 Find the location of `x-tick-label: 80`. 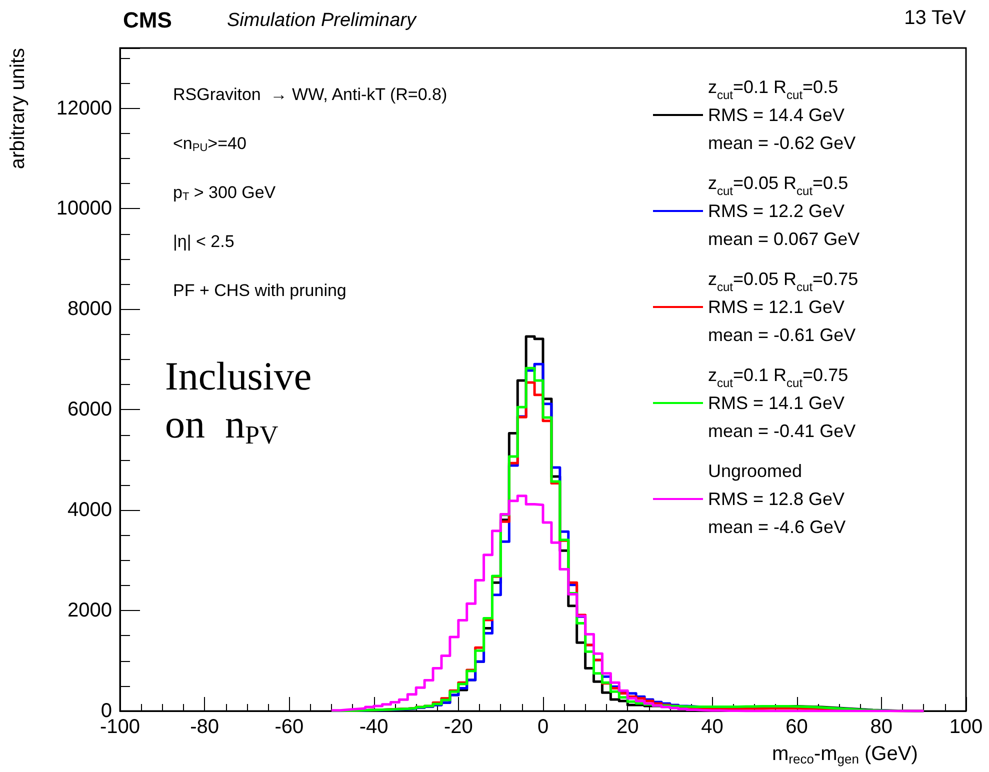

x-tick-label: 80 is located at coordinates (881, 727).